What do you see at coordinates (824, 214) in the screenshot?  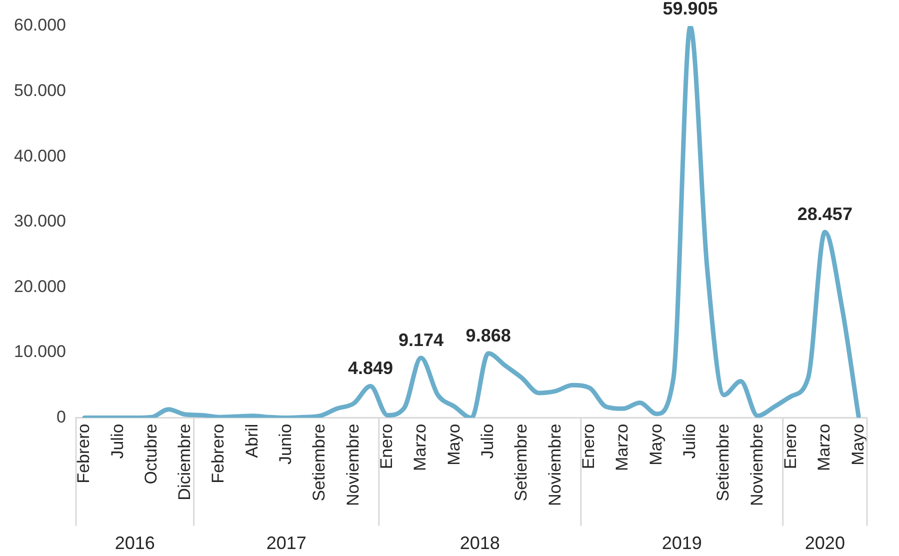 I see `data-label: 28.457` at bounding box center [824, 214].